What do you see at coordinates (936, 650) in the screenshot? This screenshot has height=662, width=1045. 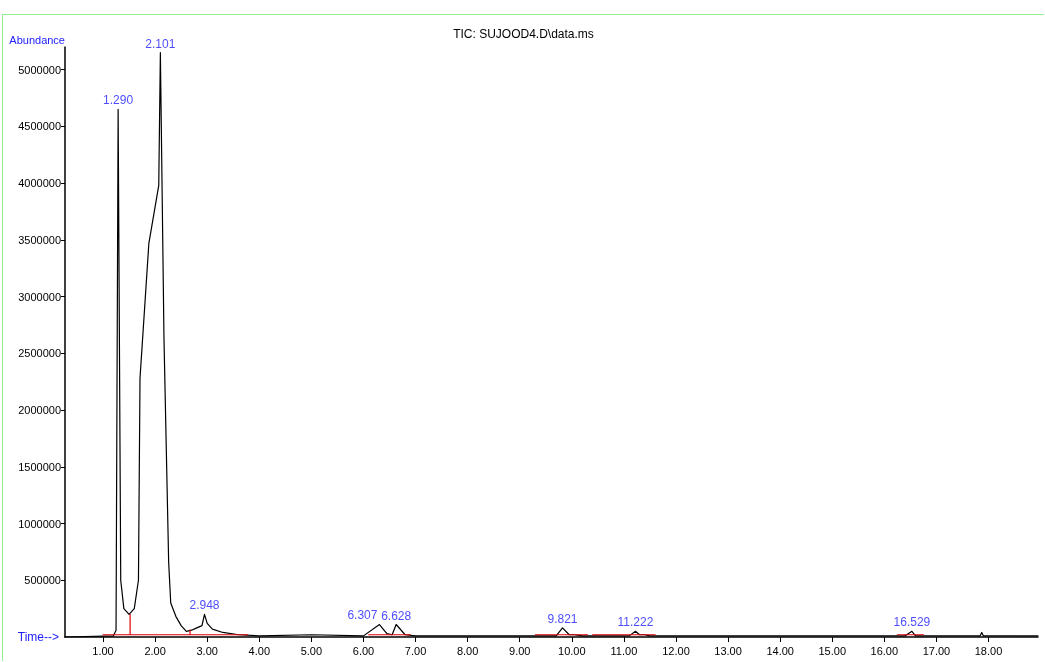 I see `x-tick-label: 17.00` at bounding box center [936, 650].